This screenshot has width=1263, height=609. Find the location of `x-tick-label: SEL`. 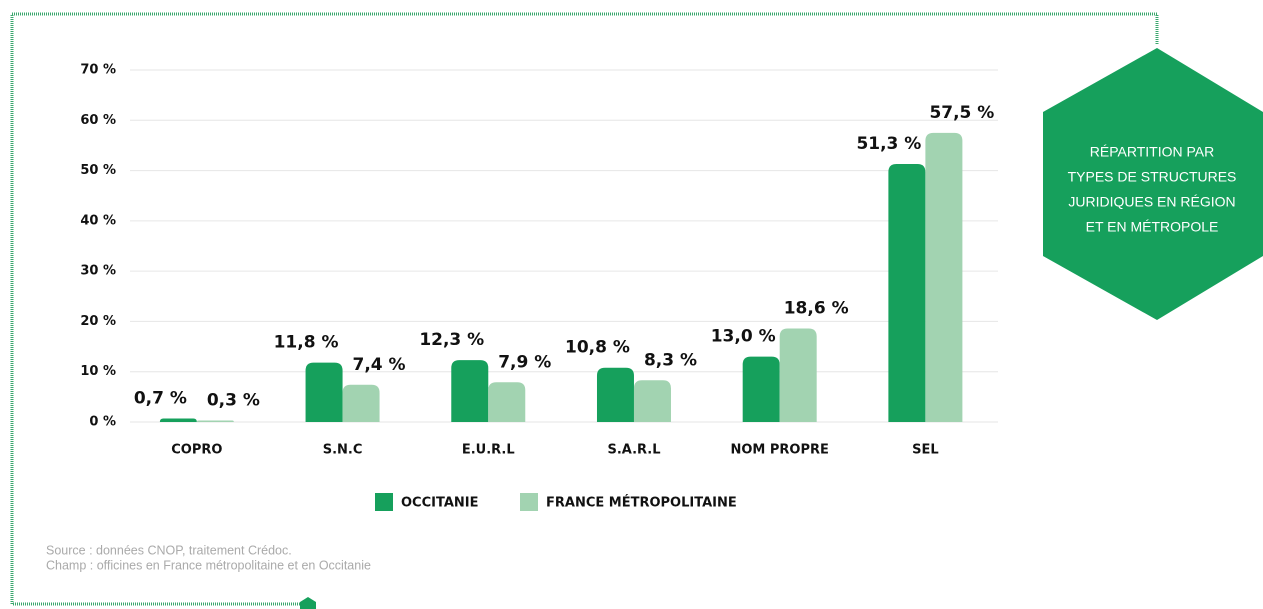

x-tick-label: SEL is located at coordinates (925, 450).